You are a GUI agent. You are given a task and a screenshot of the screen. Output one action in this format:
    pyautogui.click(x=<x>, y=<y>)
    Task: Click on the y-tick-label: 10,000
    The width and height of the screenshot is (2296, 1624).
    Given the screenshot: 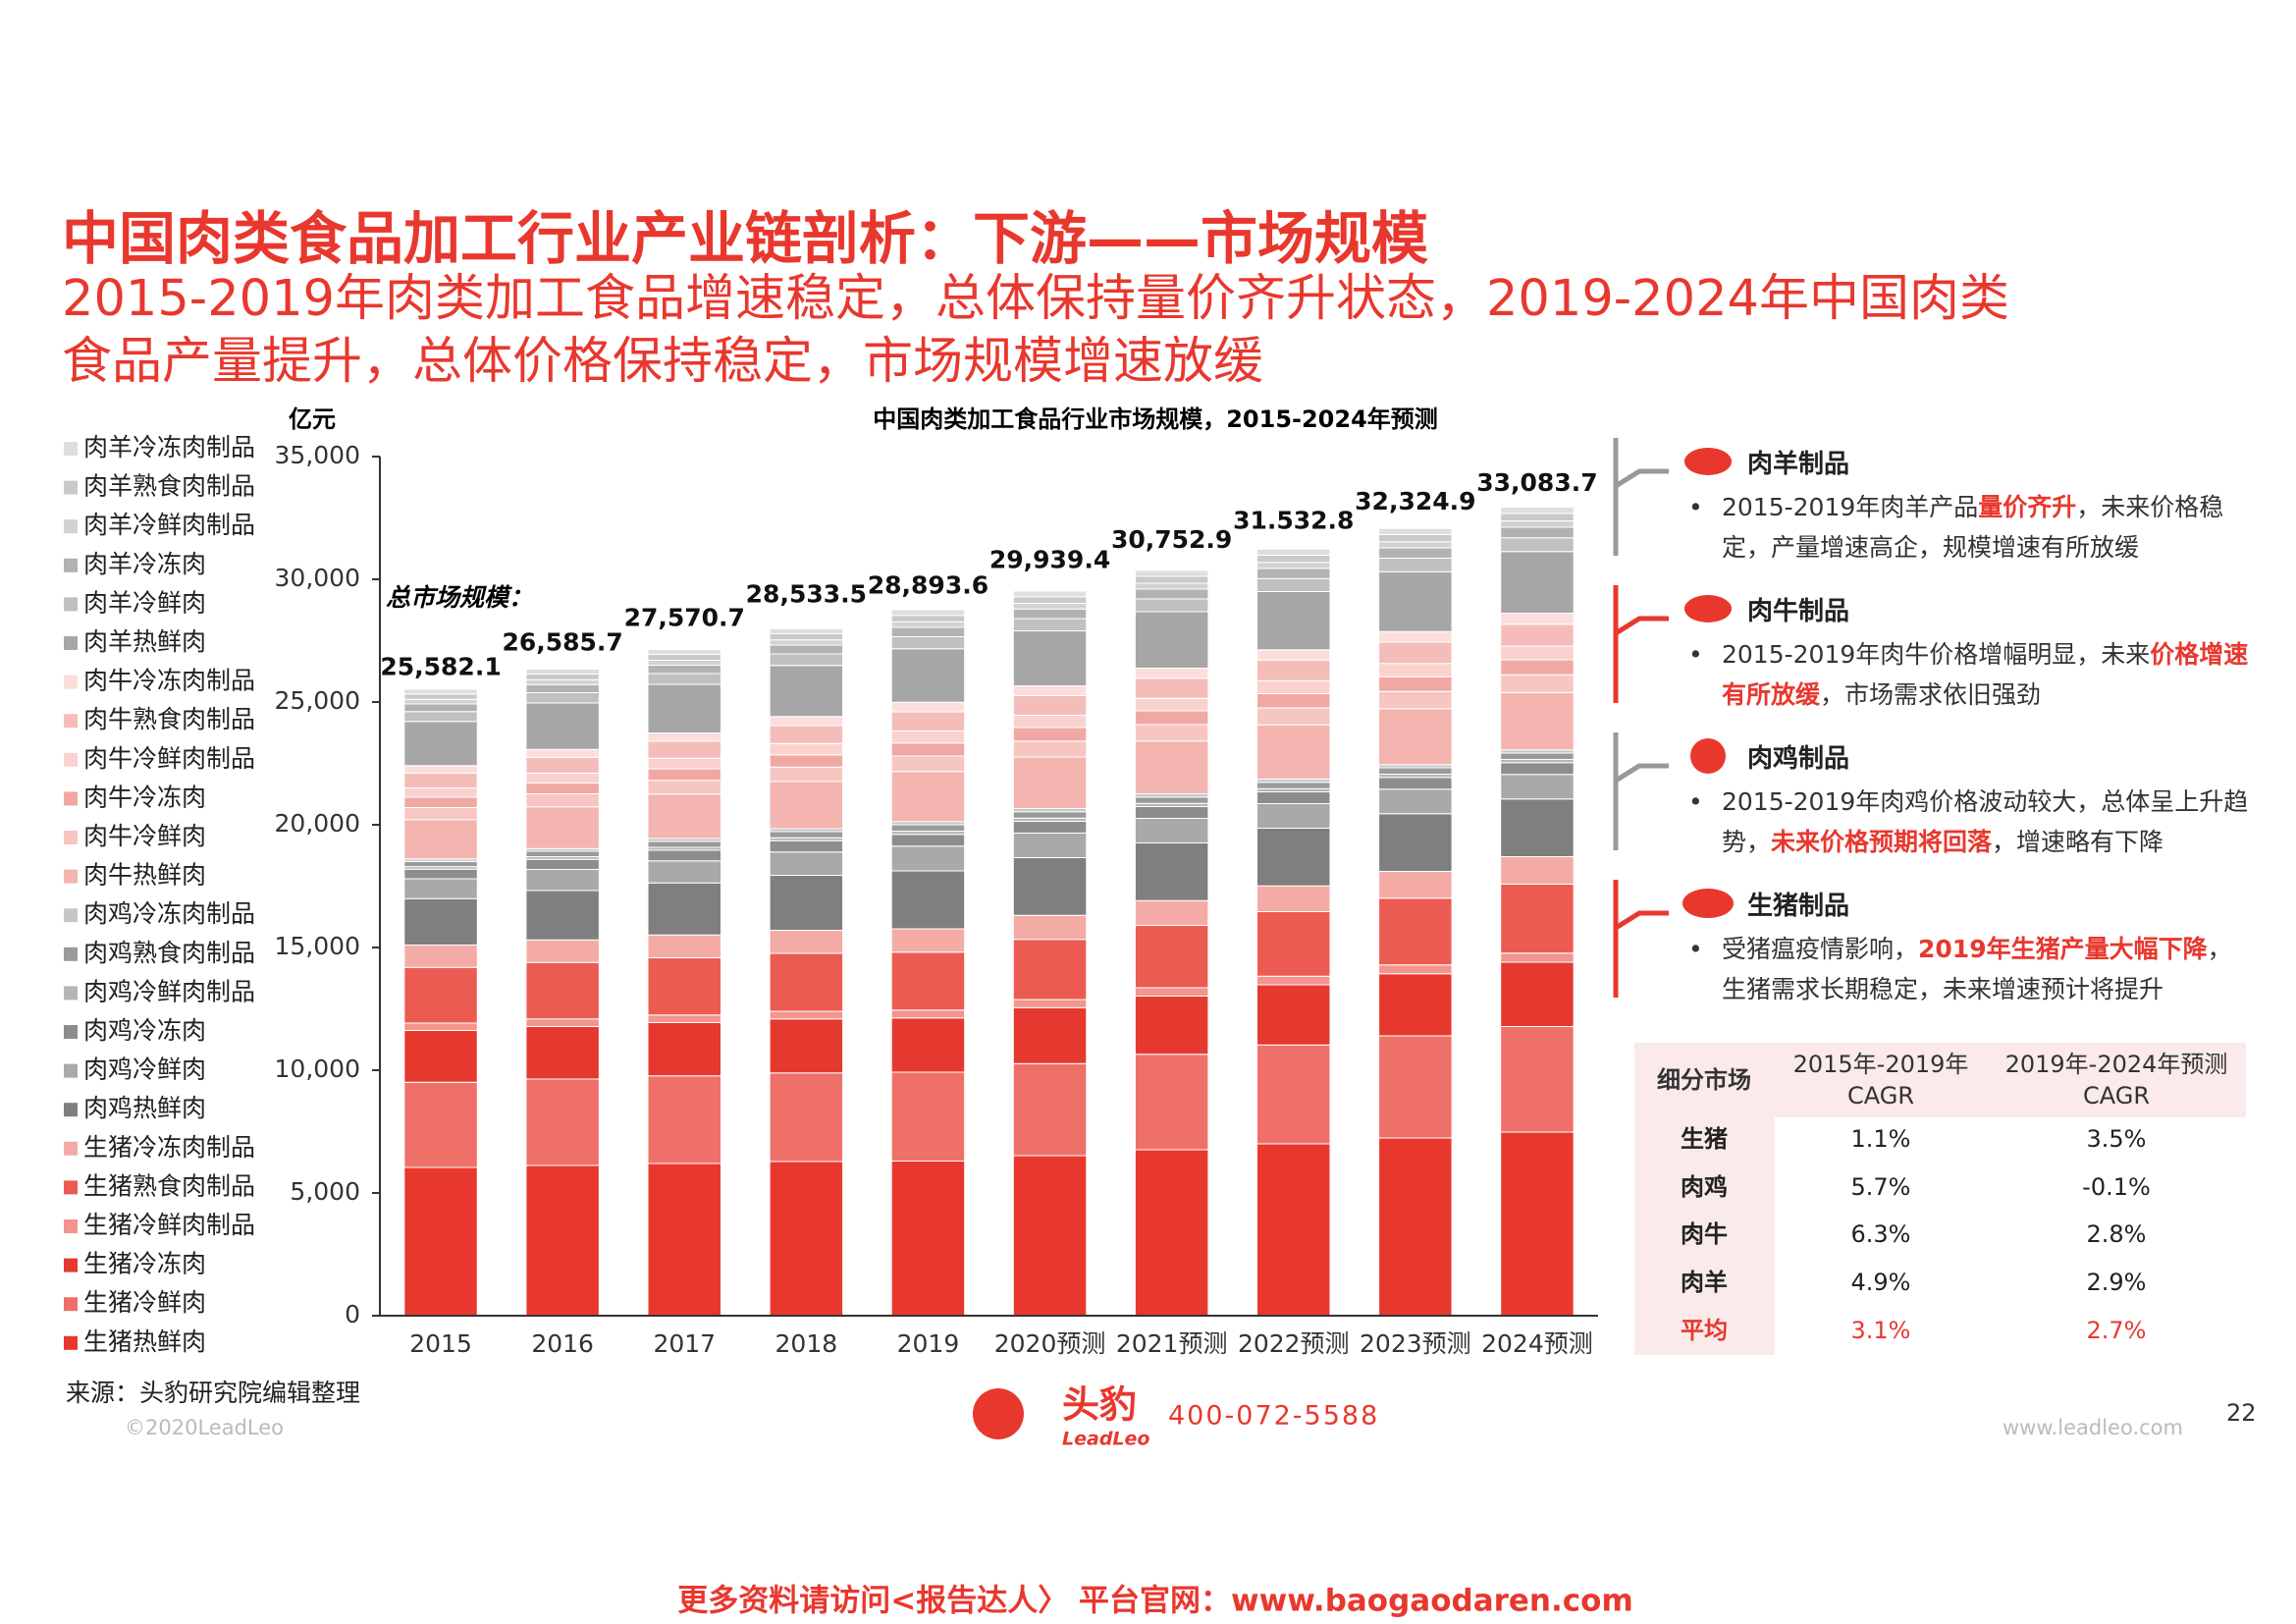 What is the action you would take?
    pyautogui.click(x=317, y=1069)
    